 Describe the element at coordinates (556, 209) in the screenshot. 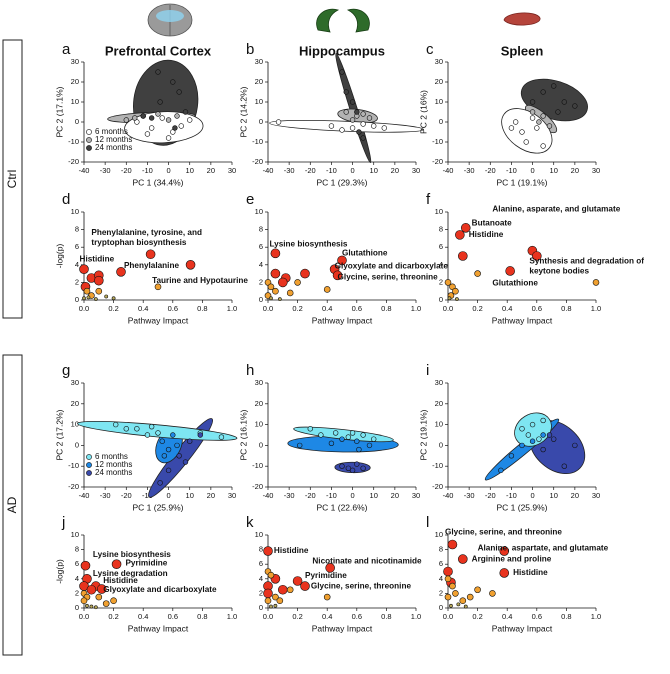

I see `annotation: Alanine, asparate, and glutamate` at that location.